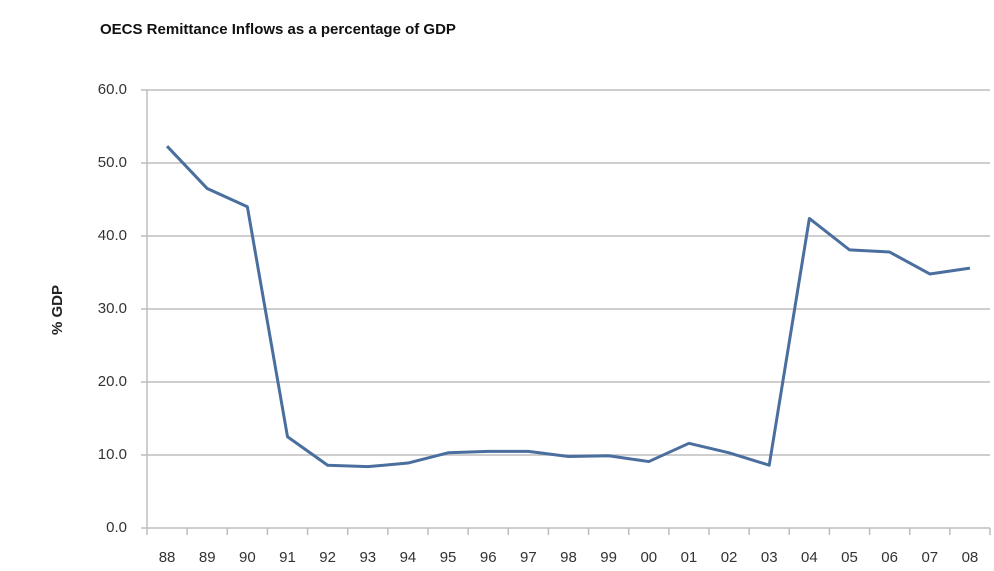 The height and width of the screenshot is (571, 994). Describe the element at coordinates (408, 557) in the screenshot. I see `x-tick-label: 94` at that location.